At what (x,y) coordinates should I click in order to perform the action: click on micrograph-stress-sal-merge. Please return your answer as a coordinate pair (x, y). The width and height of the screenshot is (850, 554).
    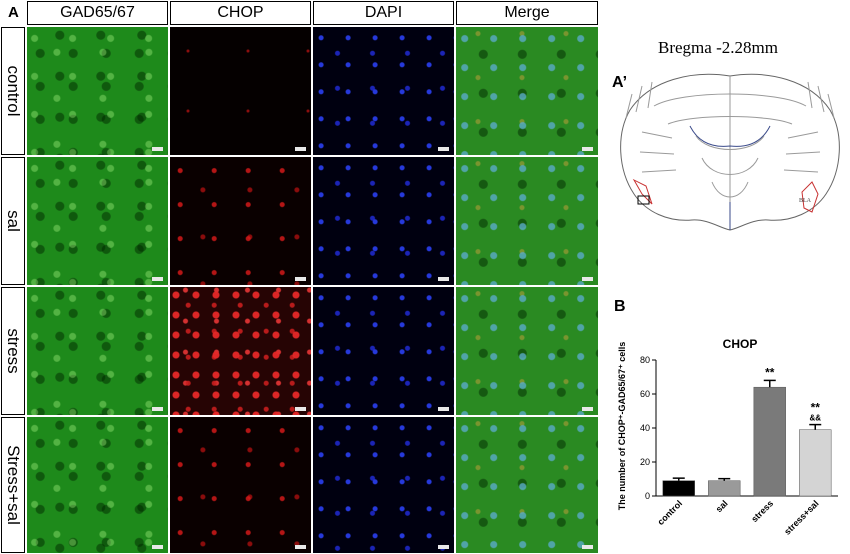
    Looking at the image, I should click on (527, 485).